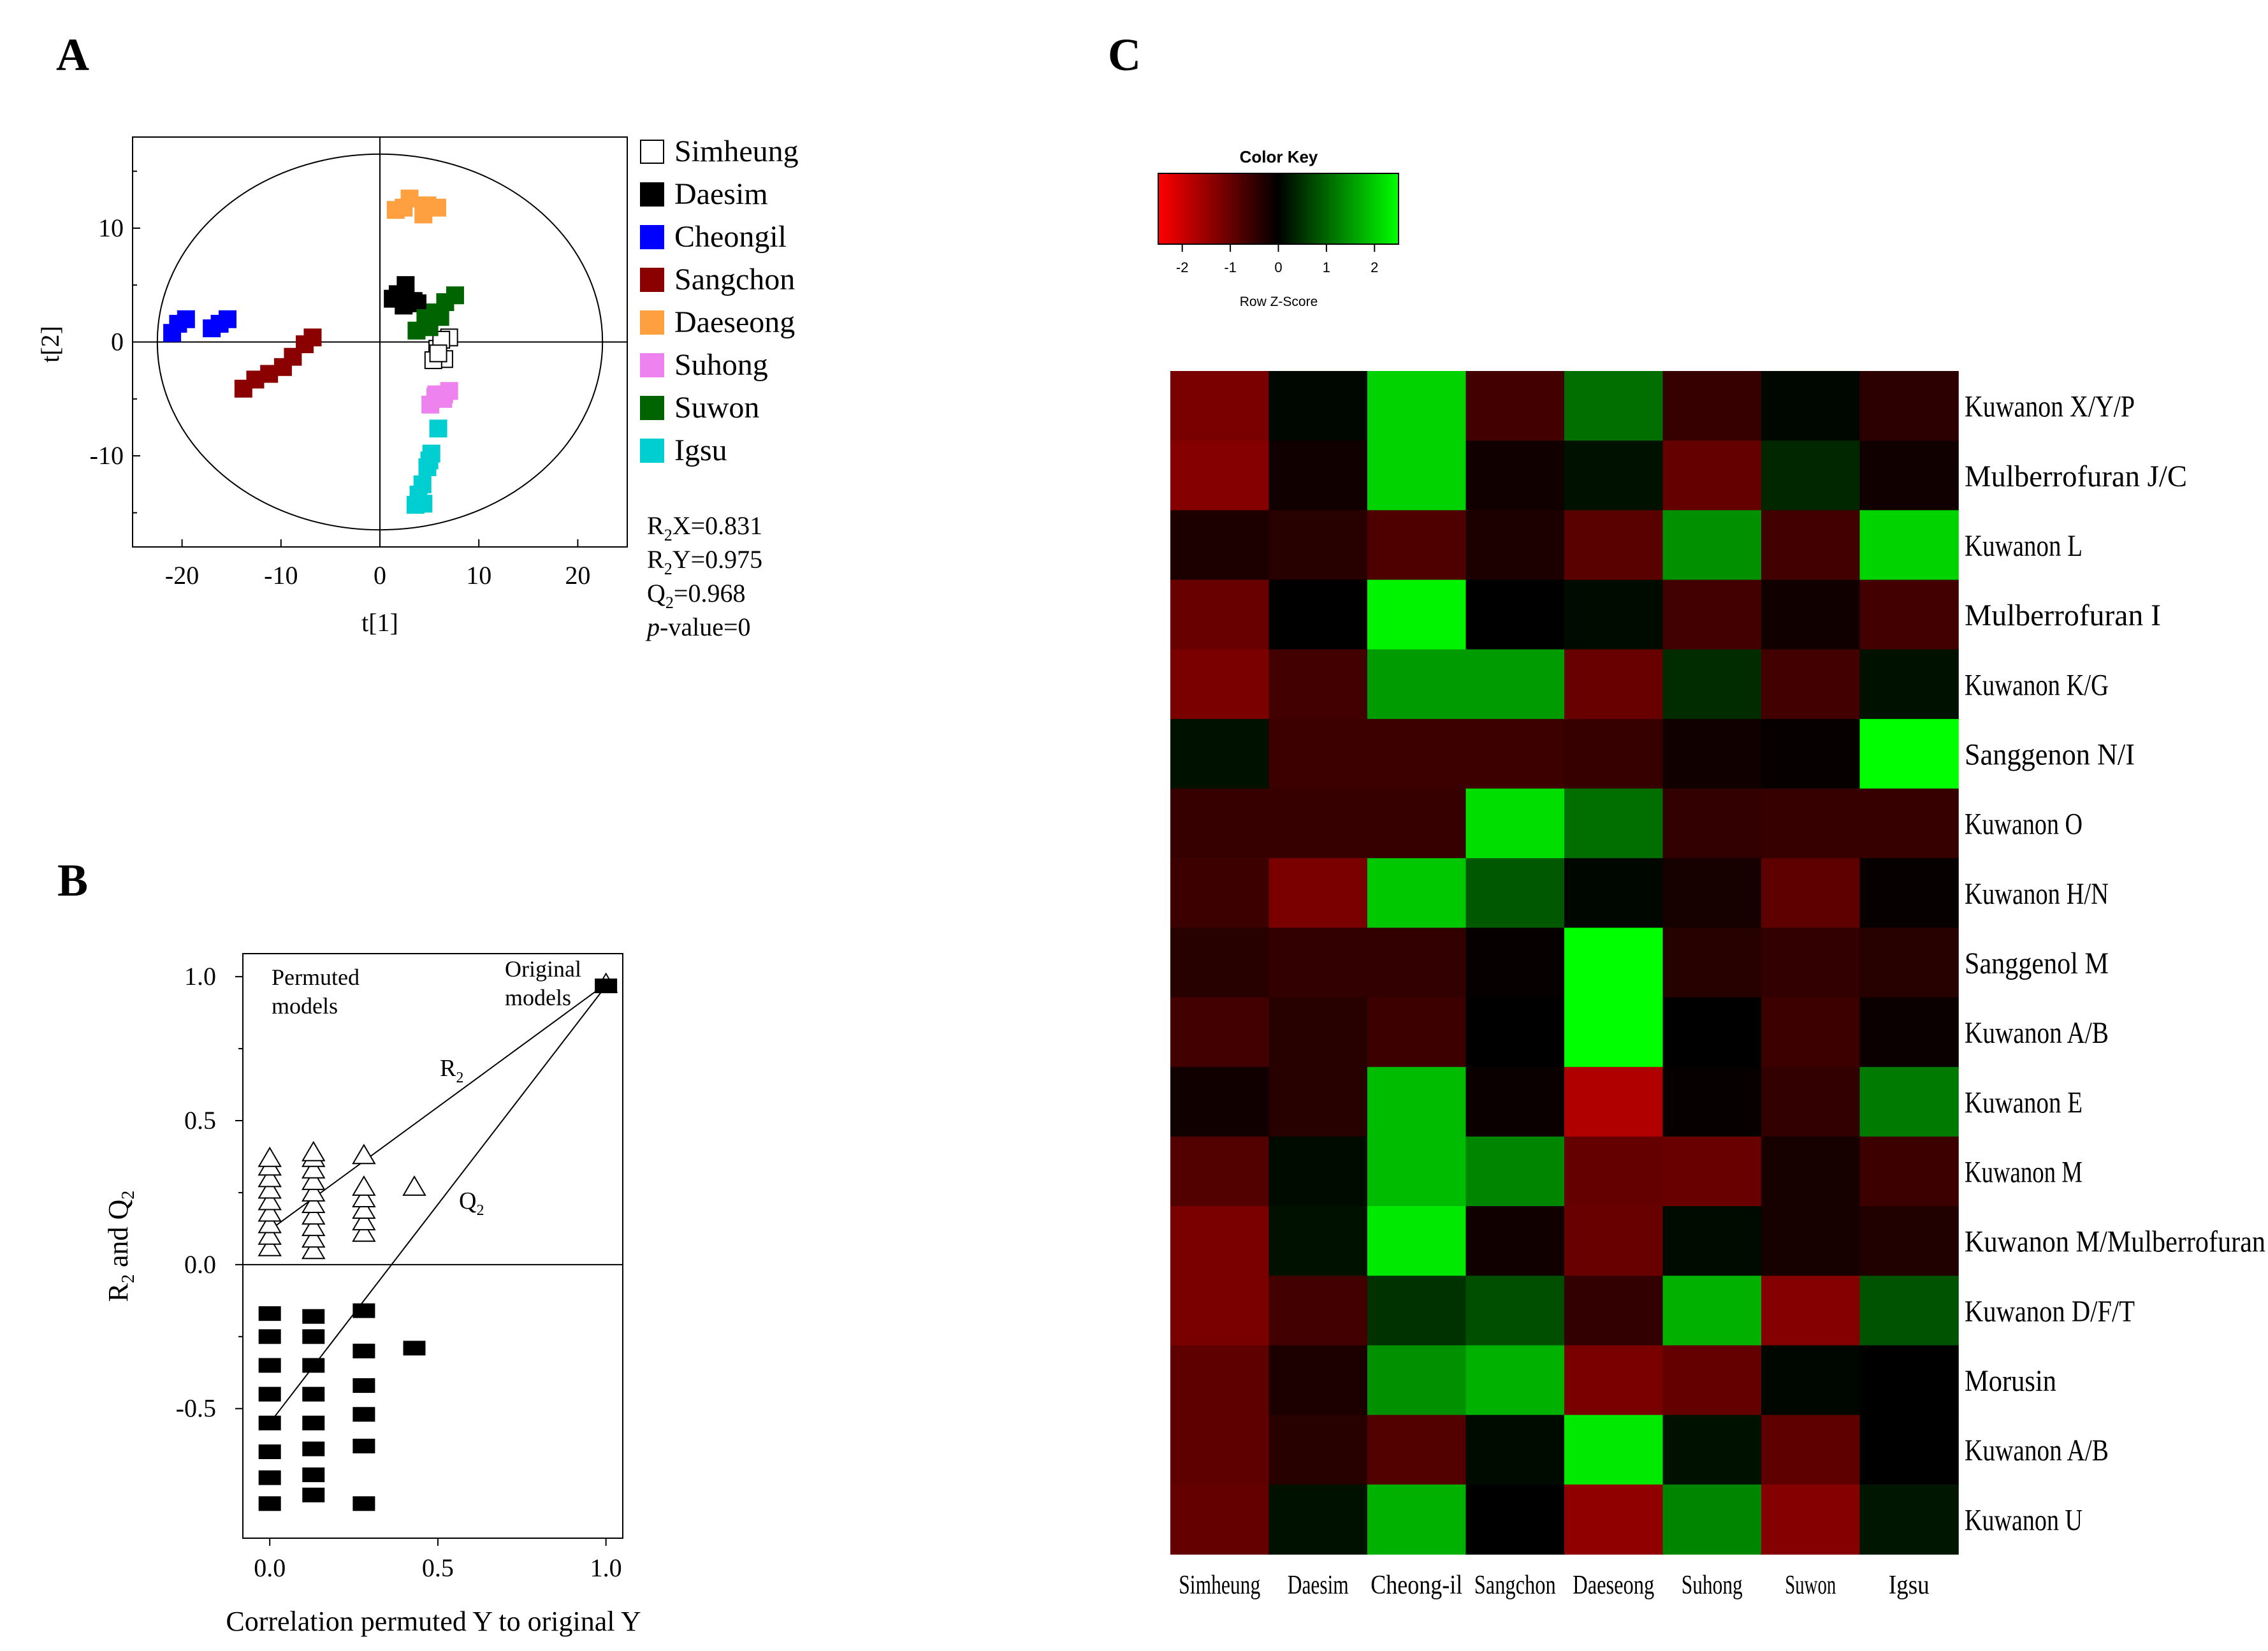 Image resolution: width=2268 pixels, height=1651 pixels. Describe the element at coordinates (652, 408) in the screenshot. I see `legend-swatch-suwon` at that location.